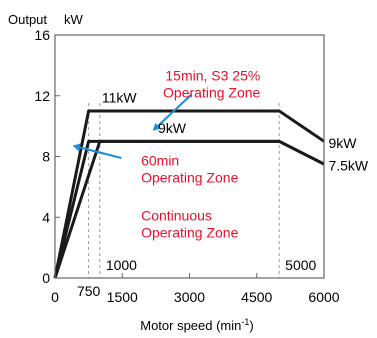 Image resolution: width=377 pixels, height=338 pixels. What do you see at coordinates (46, 278) in the screenshot?
I see `y-tick-label: 0` at bounding box center [46, 278].